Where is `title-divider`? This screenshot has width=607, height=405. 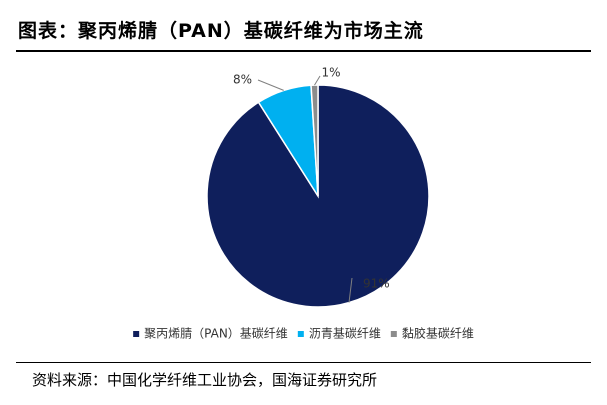
title-divider is located at coordinates (303, 51).